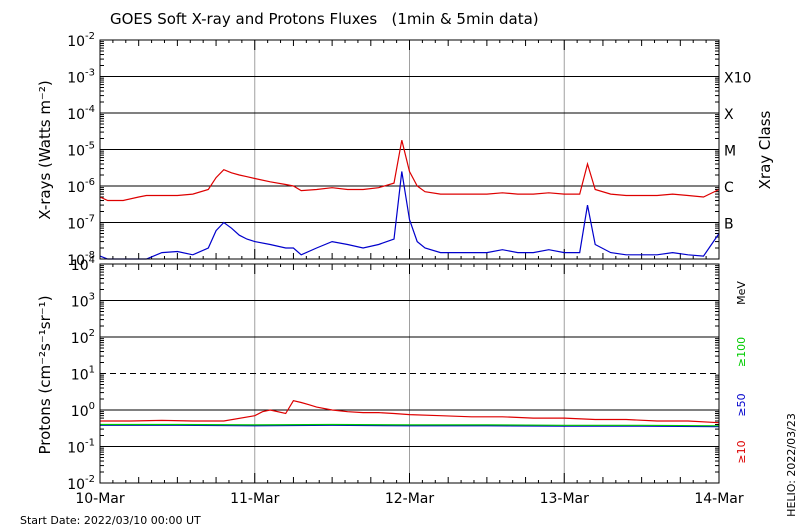 This screenshot has width=800, height=530. Describe the element at coordinates (81, 77) in the screenshot. I see `xray-y-tick-label: 10⁻³` at that location.